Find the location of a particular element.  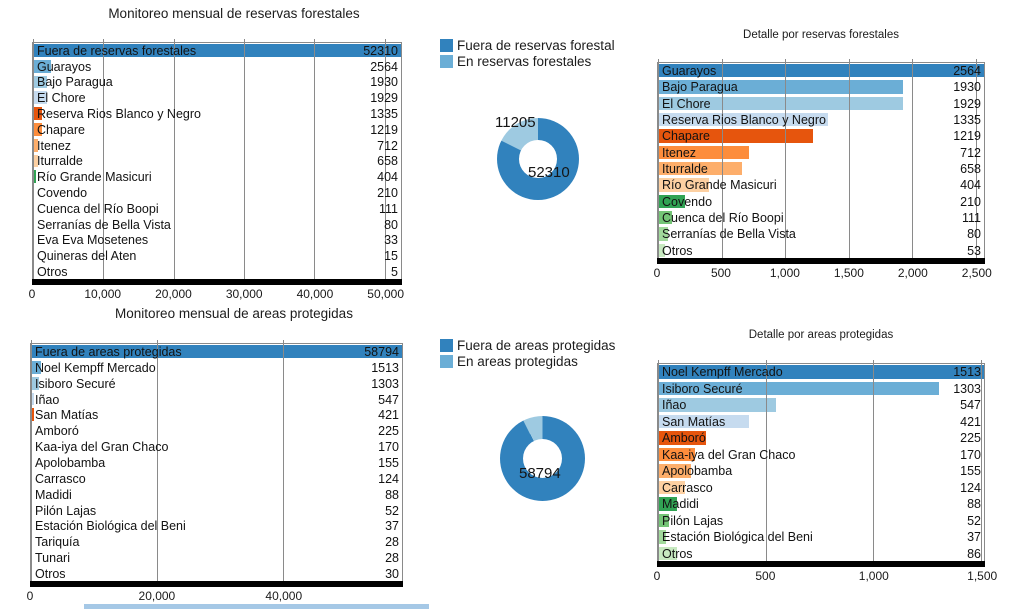

value-label: 712 is located at coordinates (387, 145).